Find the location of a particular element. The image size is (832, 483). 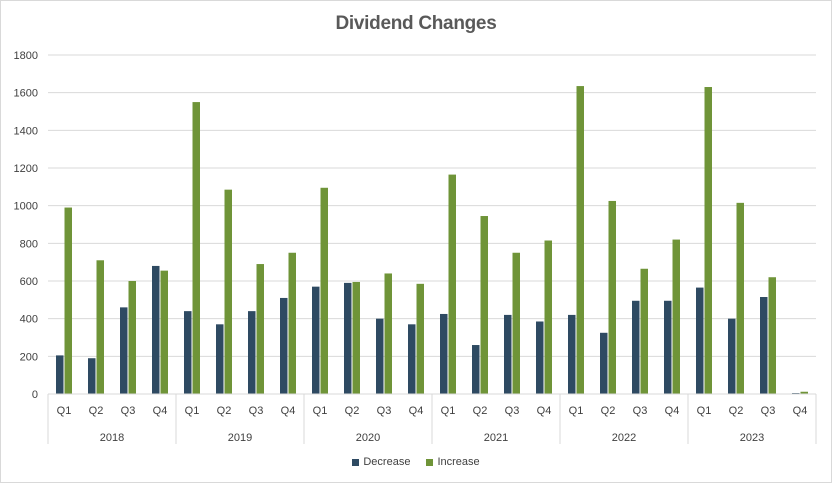

y-tick-label: 600 is located at coordinates (29, 282).